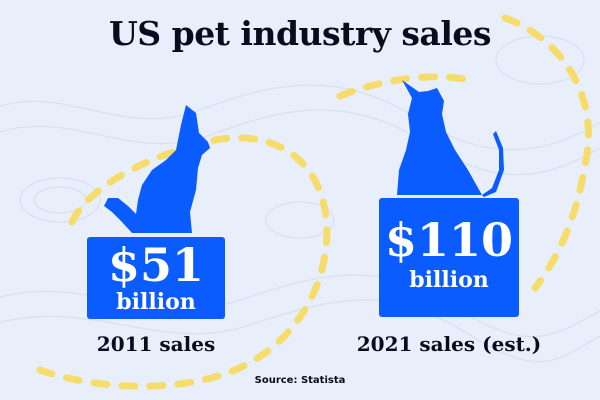  I want to click on bar-2011: $51 billion, so click(156, 278).